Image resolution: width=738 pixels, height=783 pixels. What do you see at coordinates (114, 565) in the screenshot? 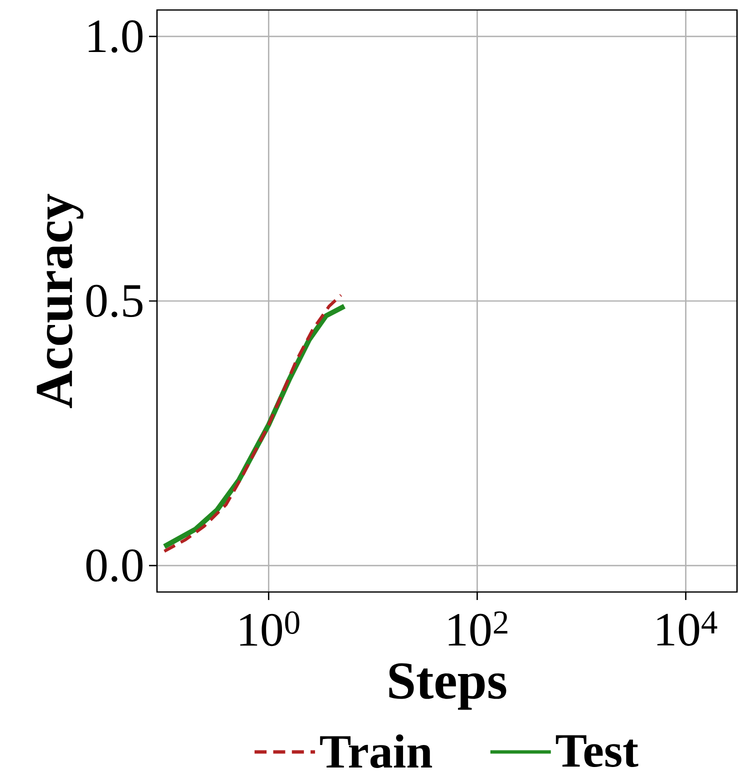
I see `y-tick-label: 0.0` at bounding box center [114, 565].